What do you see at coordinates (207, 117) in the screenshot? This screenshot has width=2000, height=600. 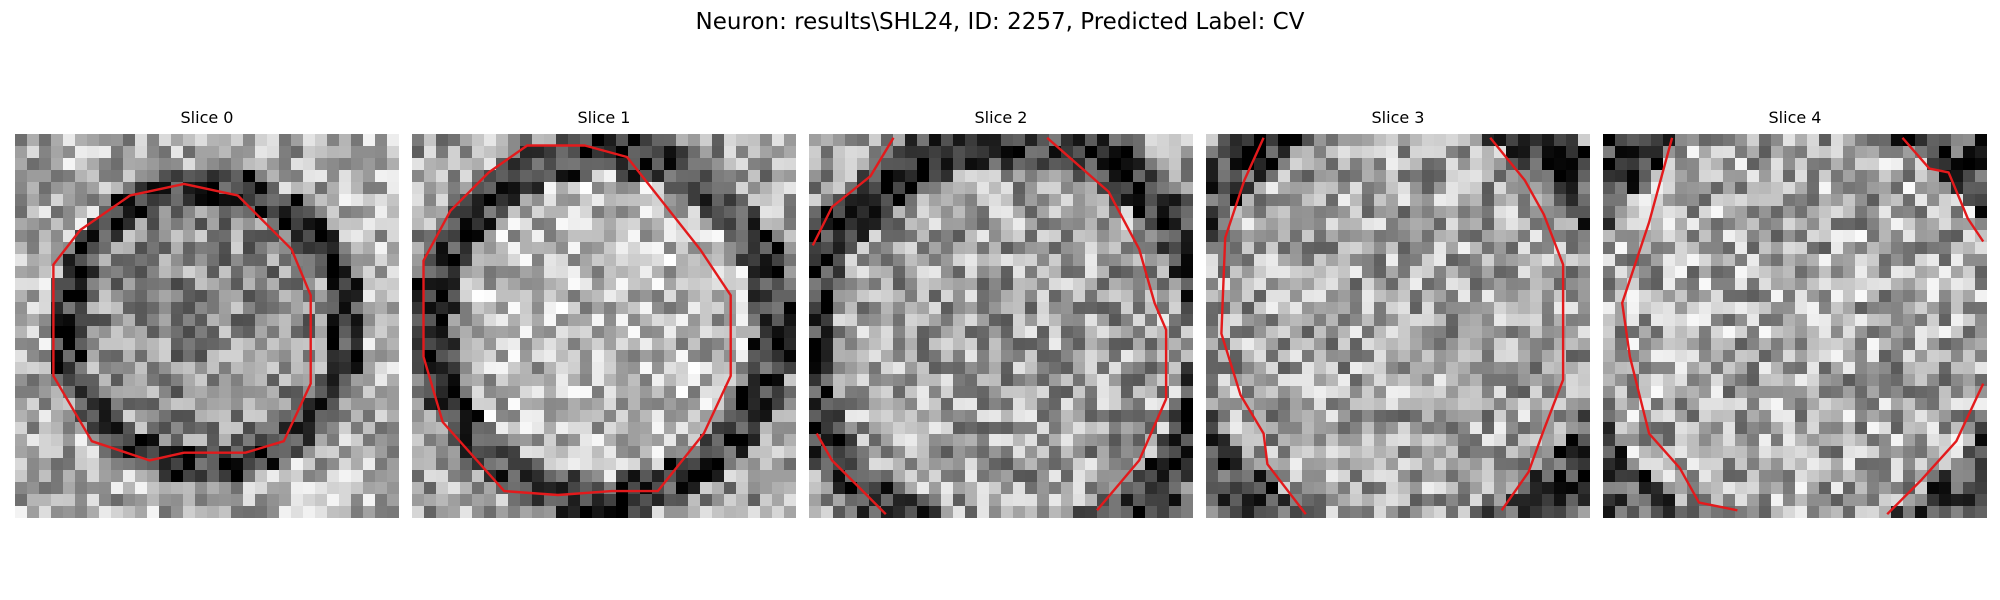 I see `slice-title-0: Slice 0` at bounding box center [207, 117].